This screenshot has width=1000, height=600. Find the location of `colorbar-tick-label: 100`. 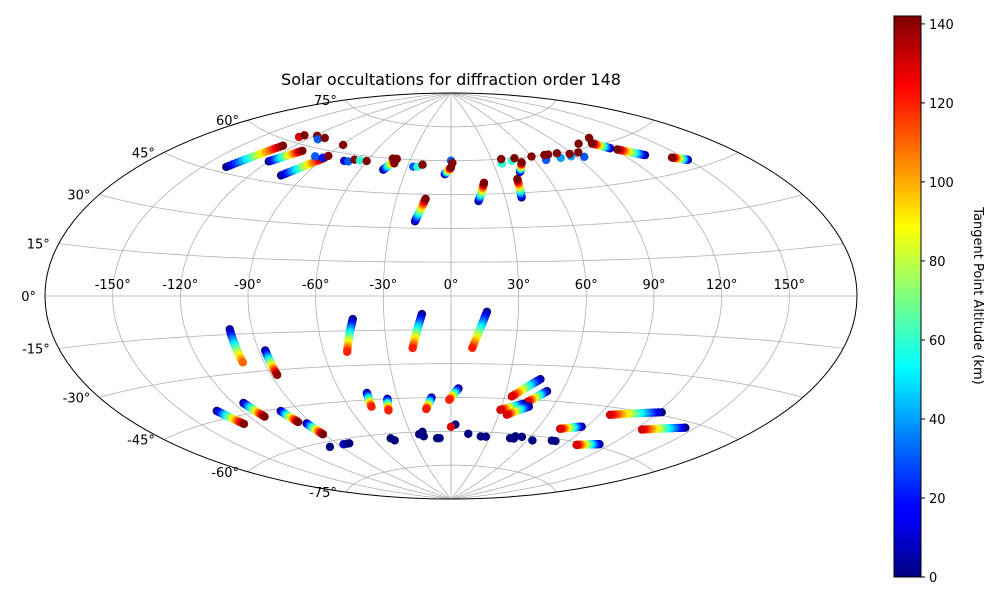

colorbar-tick-label: 100 is located at coordinates (941, 183).